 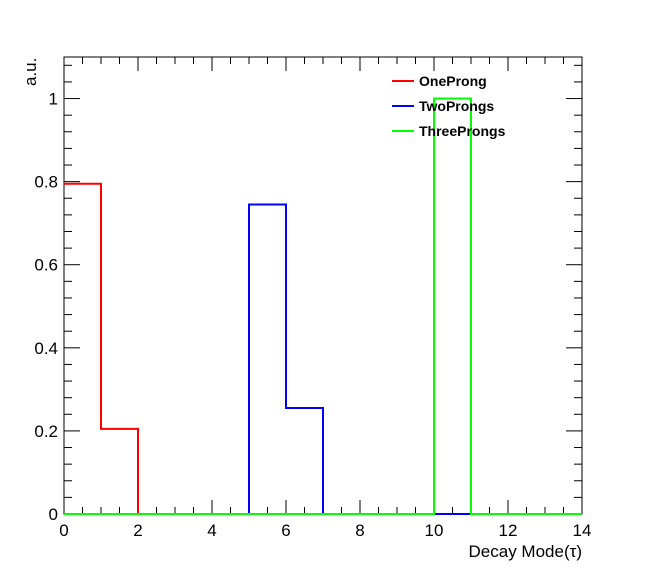 I want to click on x-tick-label: 10, so click(x=434, y=530).